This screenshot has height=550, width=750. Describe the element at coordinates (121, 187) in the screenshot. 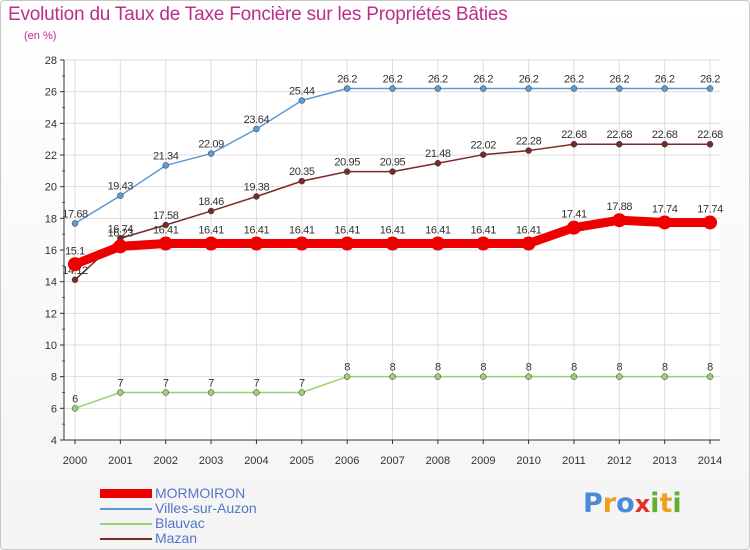

I see `data-label-villes-sur-auzon: 19.43` at that location.